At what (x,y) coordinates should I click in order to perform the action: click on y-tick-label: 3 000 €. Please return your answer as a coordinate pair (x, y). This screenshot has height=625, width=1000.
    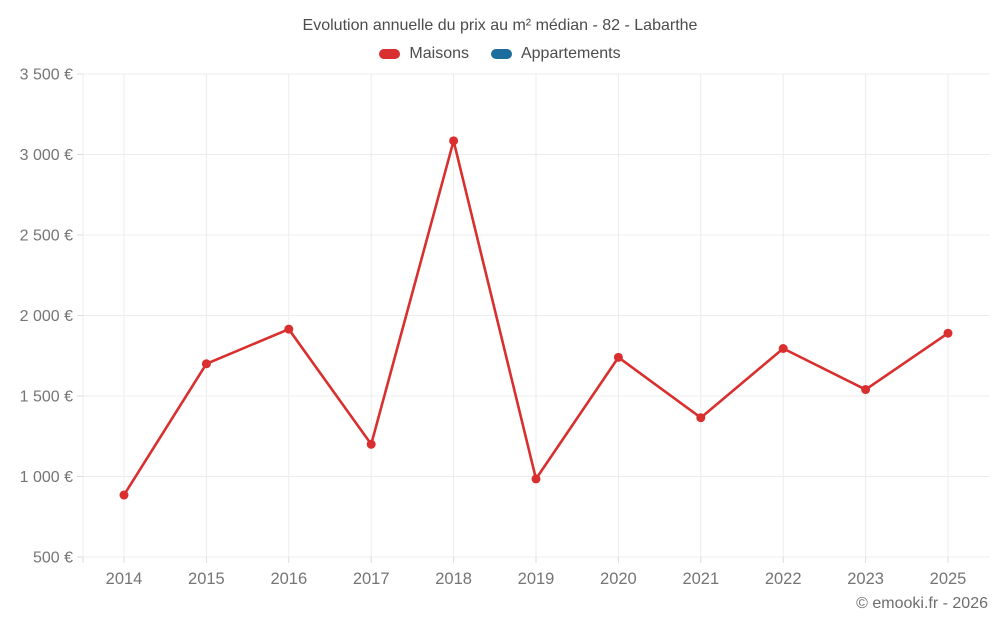
    Looking at the image, I should click on (46, 155).